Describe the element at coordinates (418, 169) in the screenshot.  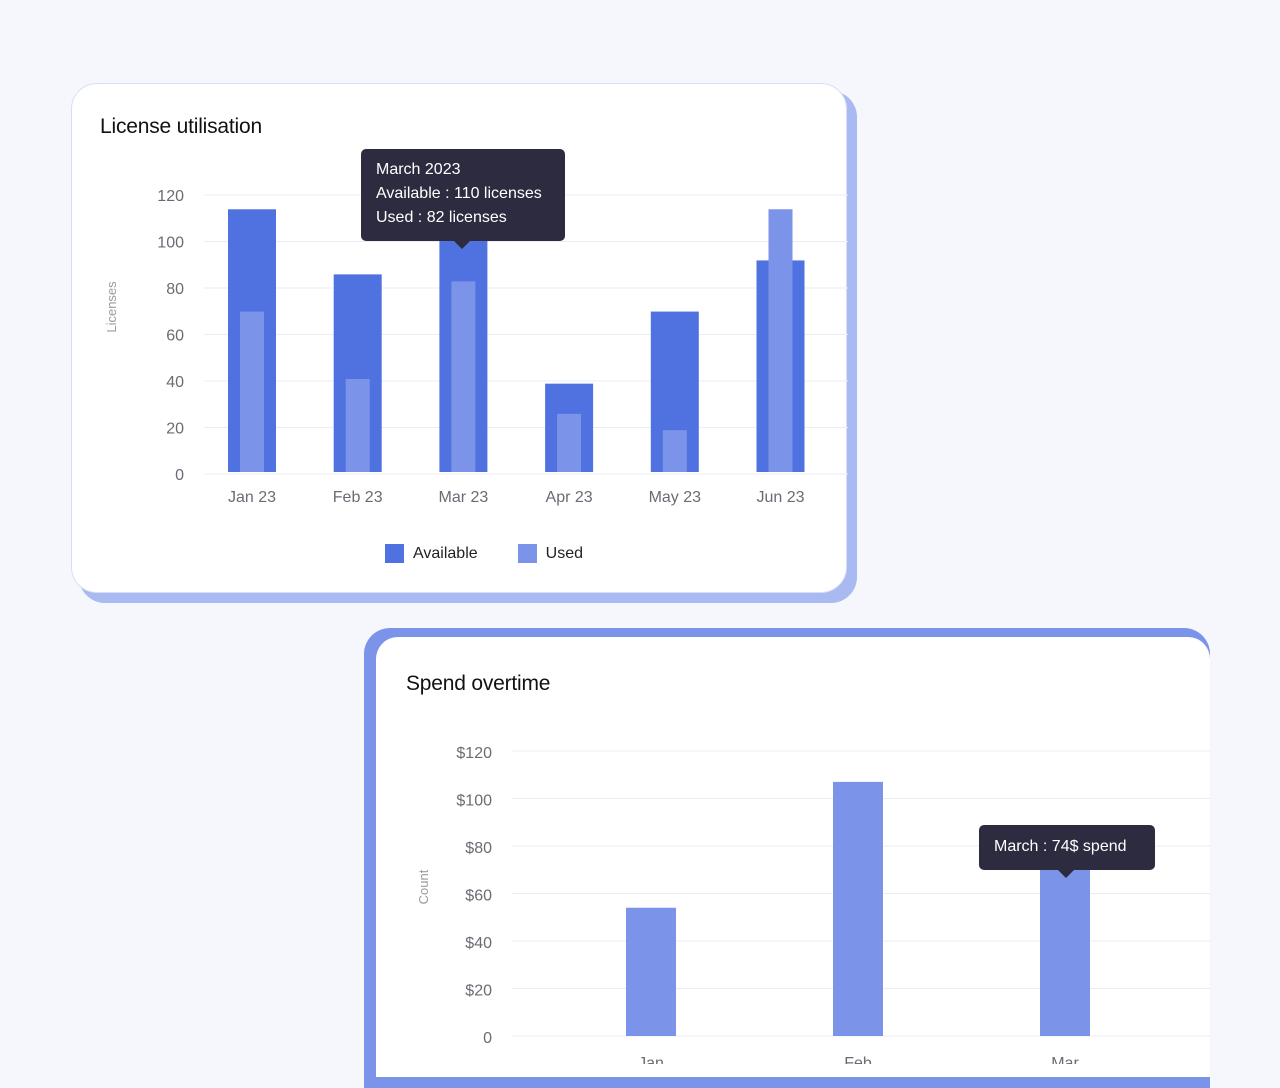
I see `tooltip-title: March 2023` at that location.